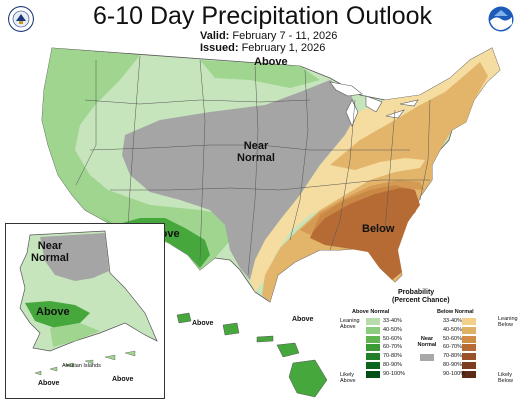  What do you see at coordinates (392, 338) in the screenshot?
I see `legend-above-range: 50-60%` at bounding box center [392, 338].